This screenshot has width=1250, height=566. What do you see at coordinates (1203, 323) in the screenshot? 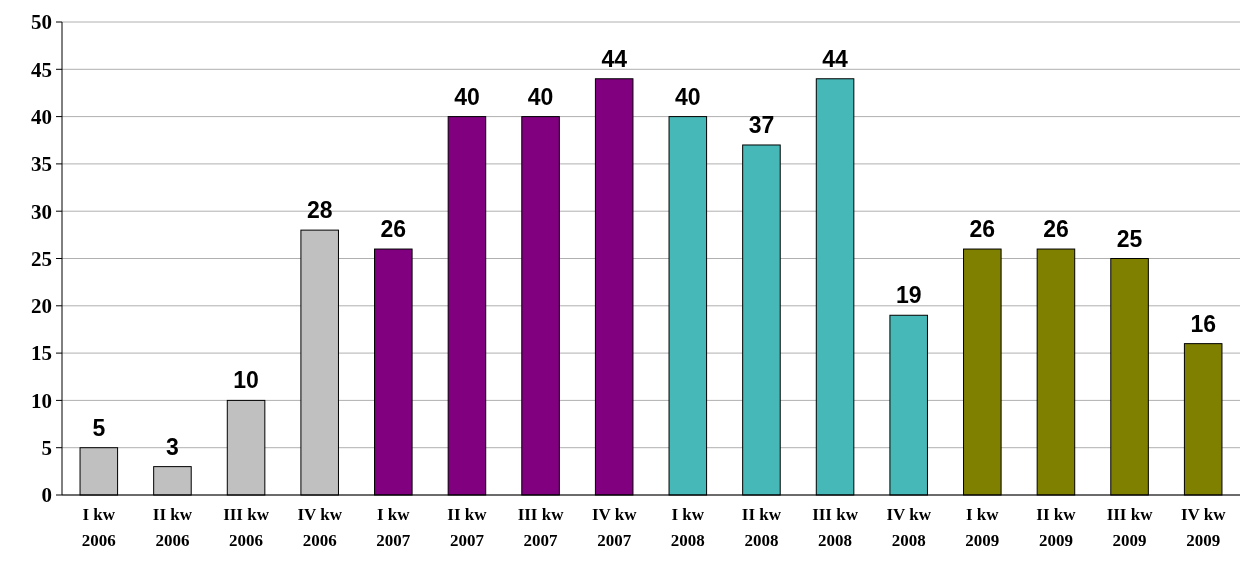
I see `data-label: 16` at bounding box center [1203, 323].